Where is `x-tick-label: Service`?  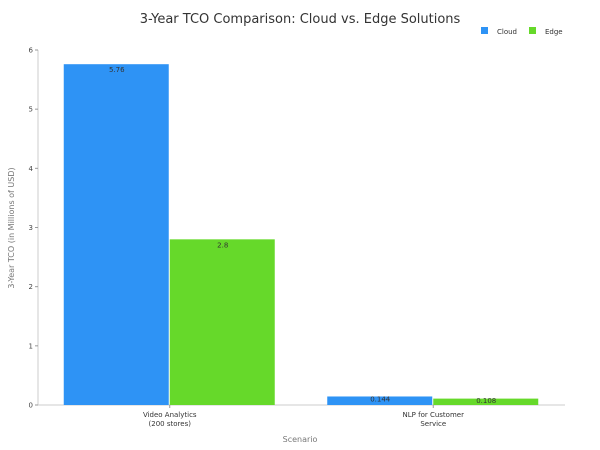
x-tick-label: Service is located at coordinates (433, 424).